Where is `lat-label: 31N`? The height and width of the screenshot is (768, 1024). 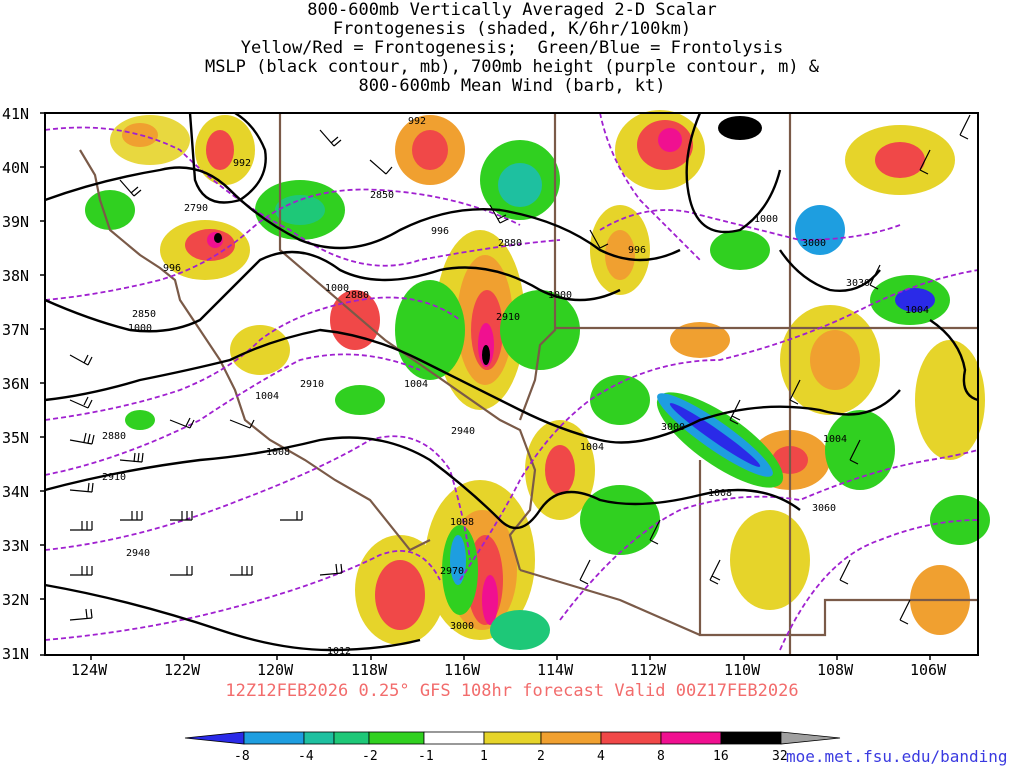 lat-label: 31N is located at coordinates (15, 654).